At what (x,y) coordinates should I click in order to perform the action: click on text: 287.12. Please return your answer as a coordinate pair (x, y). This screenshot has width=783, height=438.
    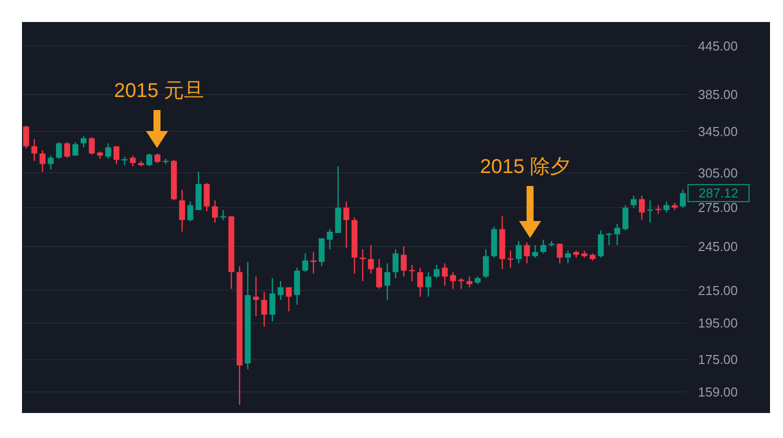
    Looking at the image, I should click on (718, 193).